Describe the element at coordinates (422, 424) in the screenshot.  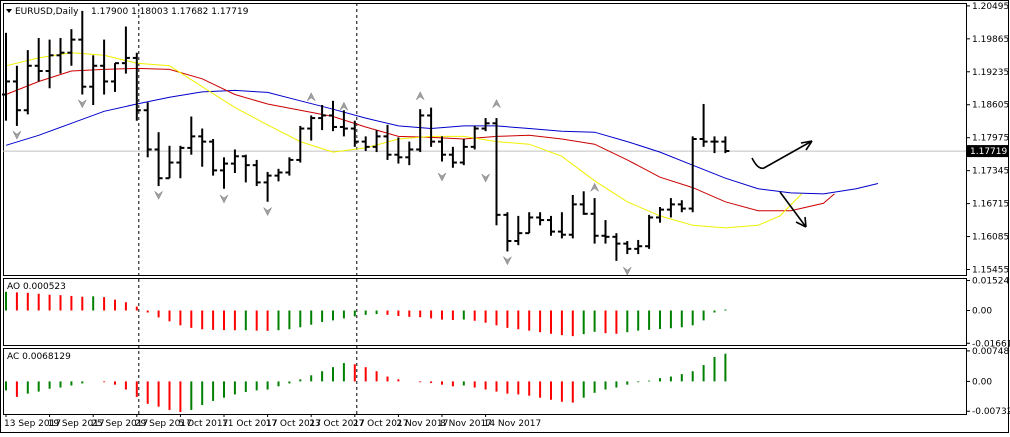
I see `time-tick-label: 2 Nov 2017` at that location.